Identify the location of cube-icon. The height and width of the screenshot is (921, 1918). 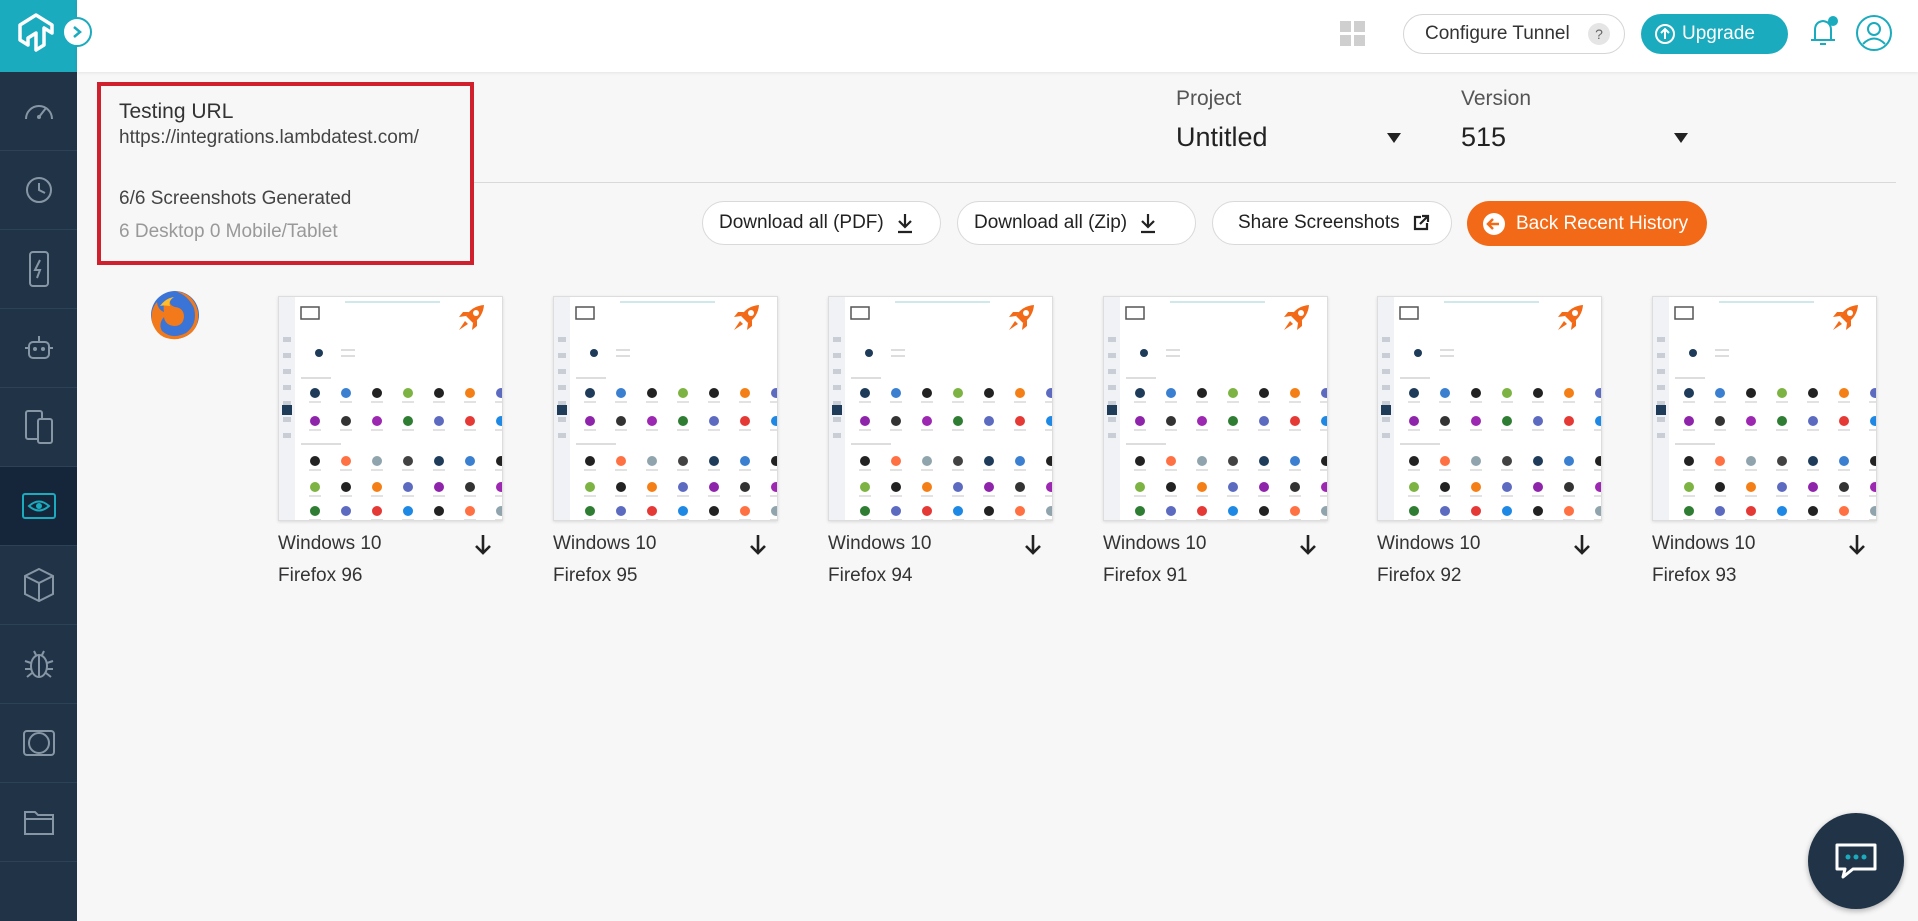
(38, 585).